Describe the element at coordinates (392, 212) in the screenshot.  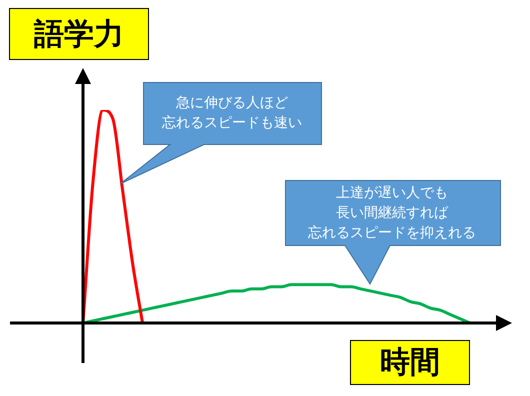
I see `annotation: 上達が遅い人でも長い間継続すれば忘れるスピードを抑えれる` at that location.